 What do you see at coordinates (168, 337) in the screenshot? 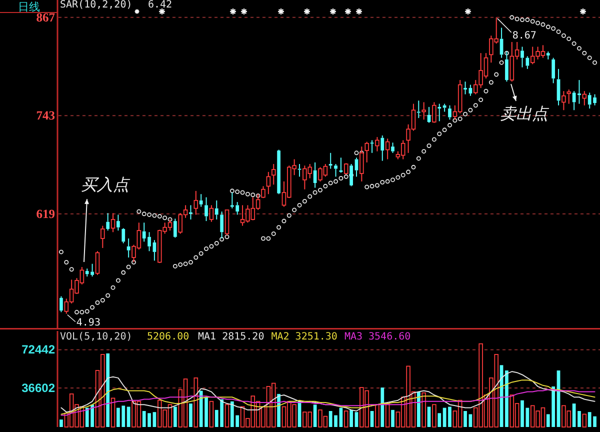
I see `chart-subtitle: 5206.00` at bounding box center [168, 337].